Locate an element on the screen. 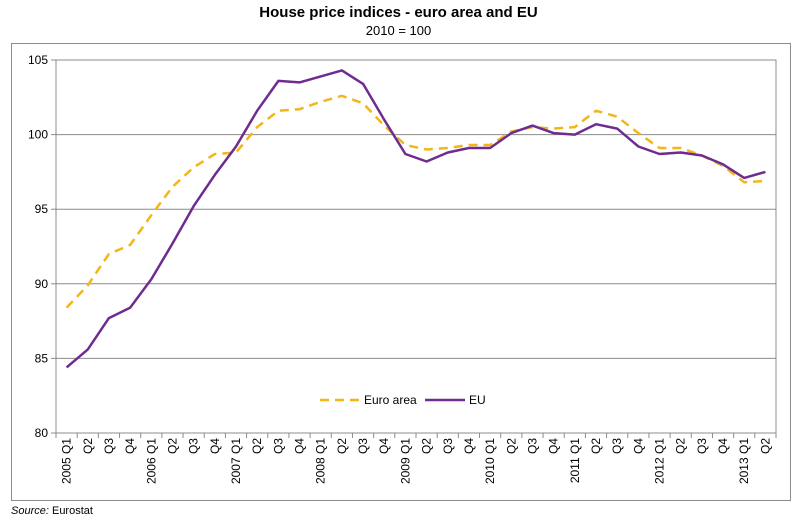  x-tick-label: 2011 Q1 is located at coordinates (575, 460).